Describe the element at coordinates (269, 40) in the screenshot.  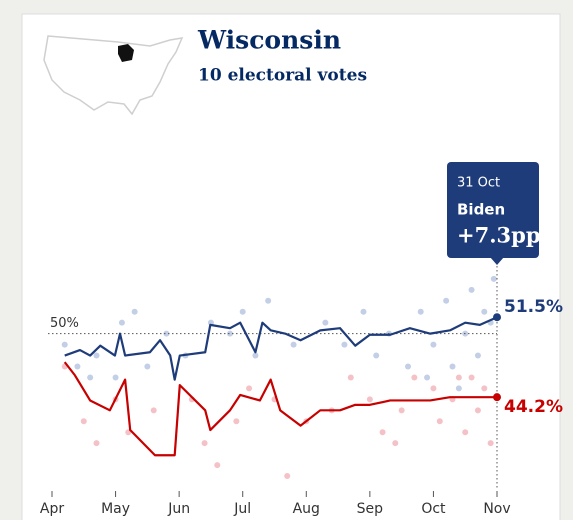
I see `chart-title: Wisconsin` at that location.